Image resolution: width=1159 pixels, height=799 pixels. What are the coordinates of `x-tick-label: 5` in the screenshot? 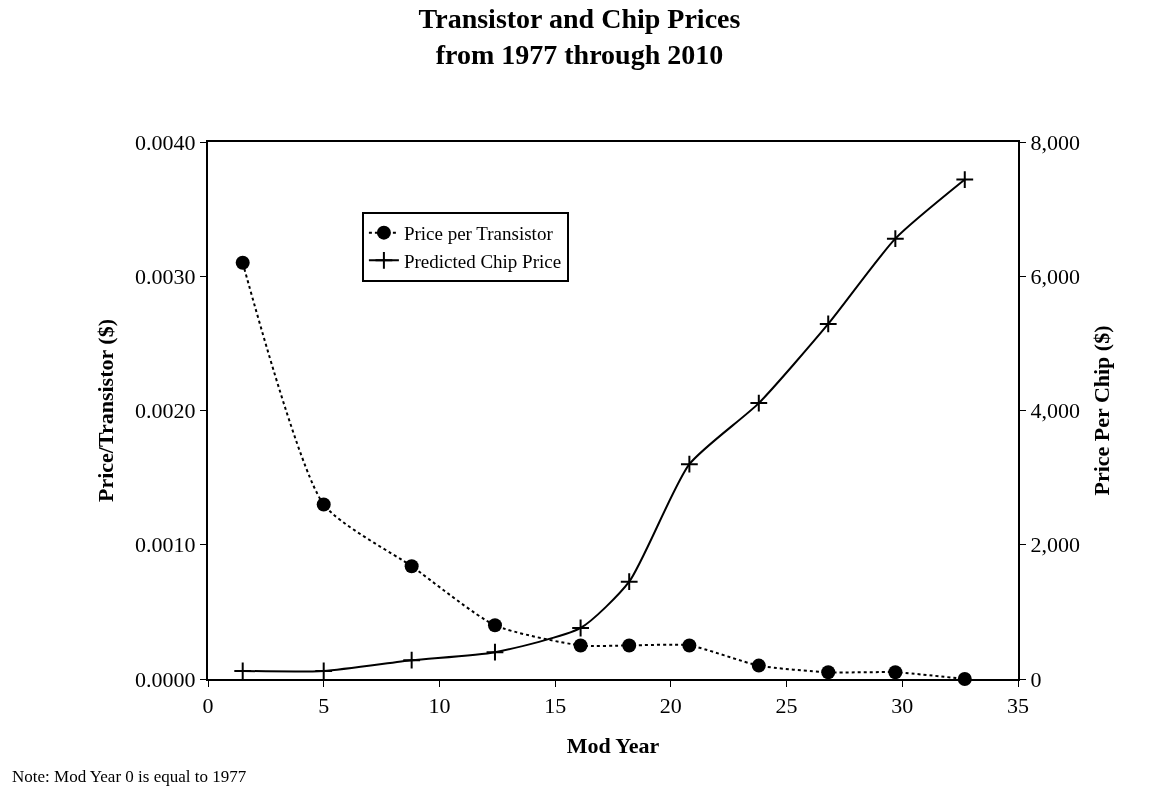 It's located at (324, 706).